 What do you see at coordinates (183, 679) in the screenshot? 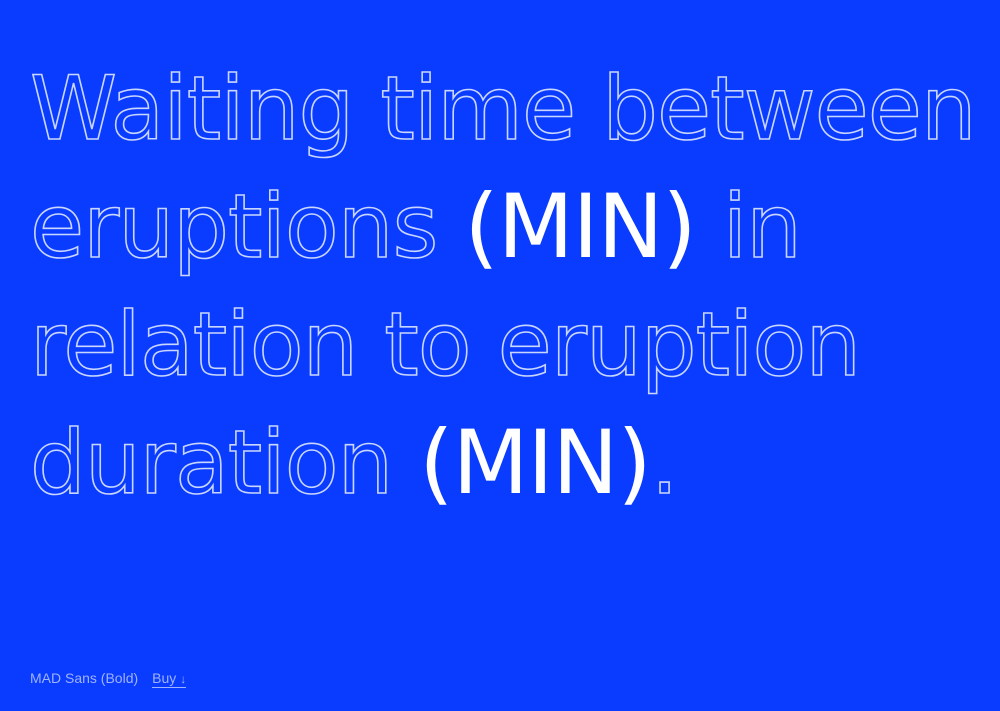
I see `arrow-down-icon: ↓` at bounding box center [183, 679].